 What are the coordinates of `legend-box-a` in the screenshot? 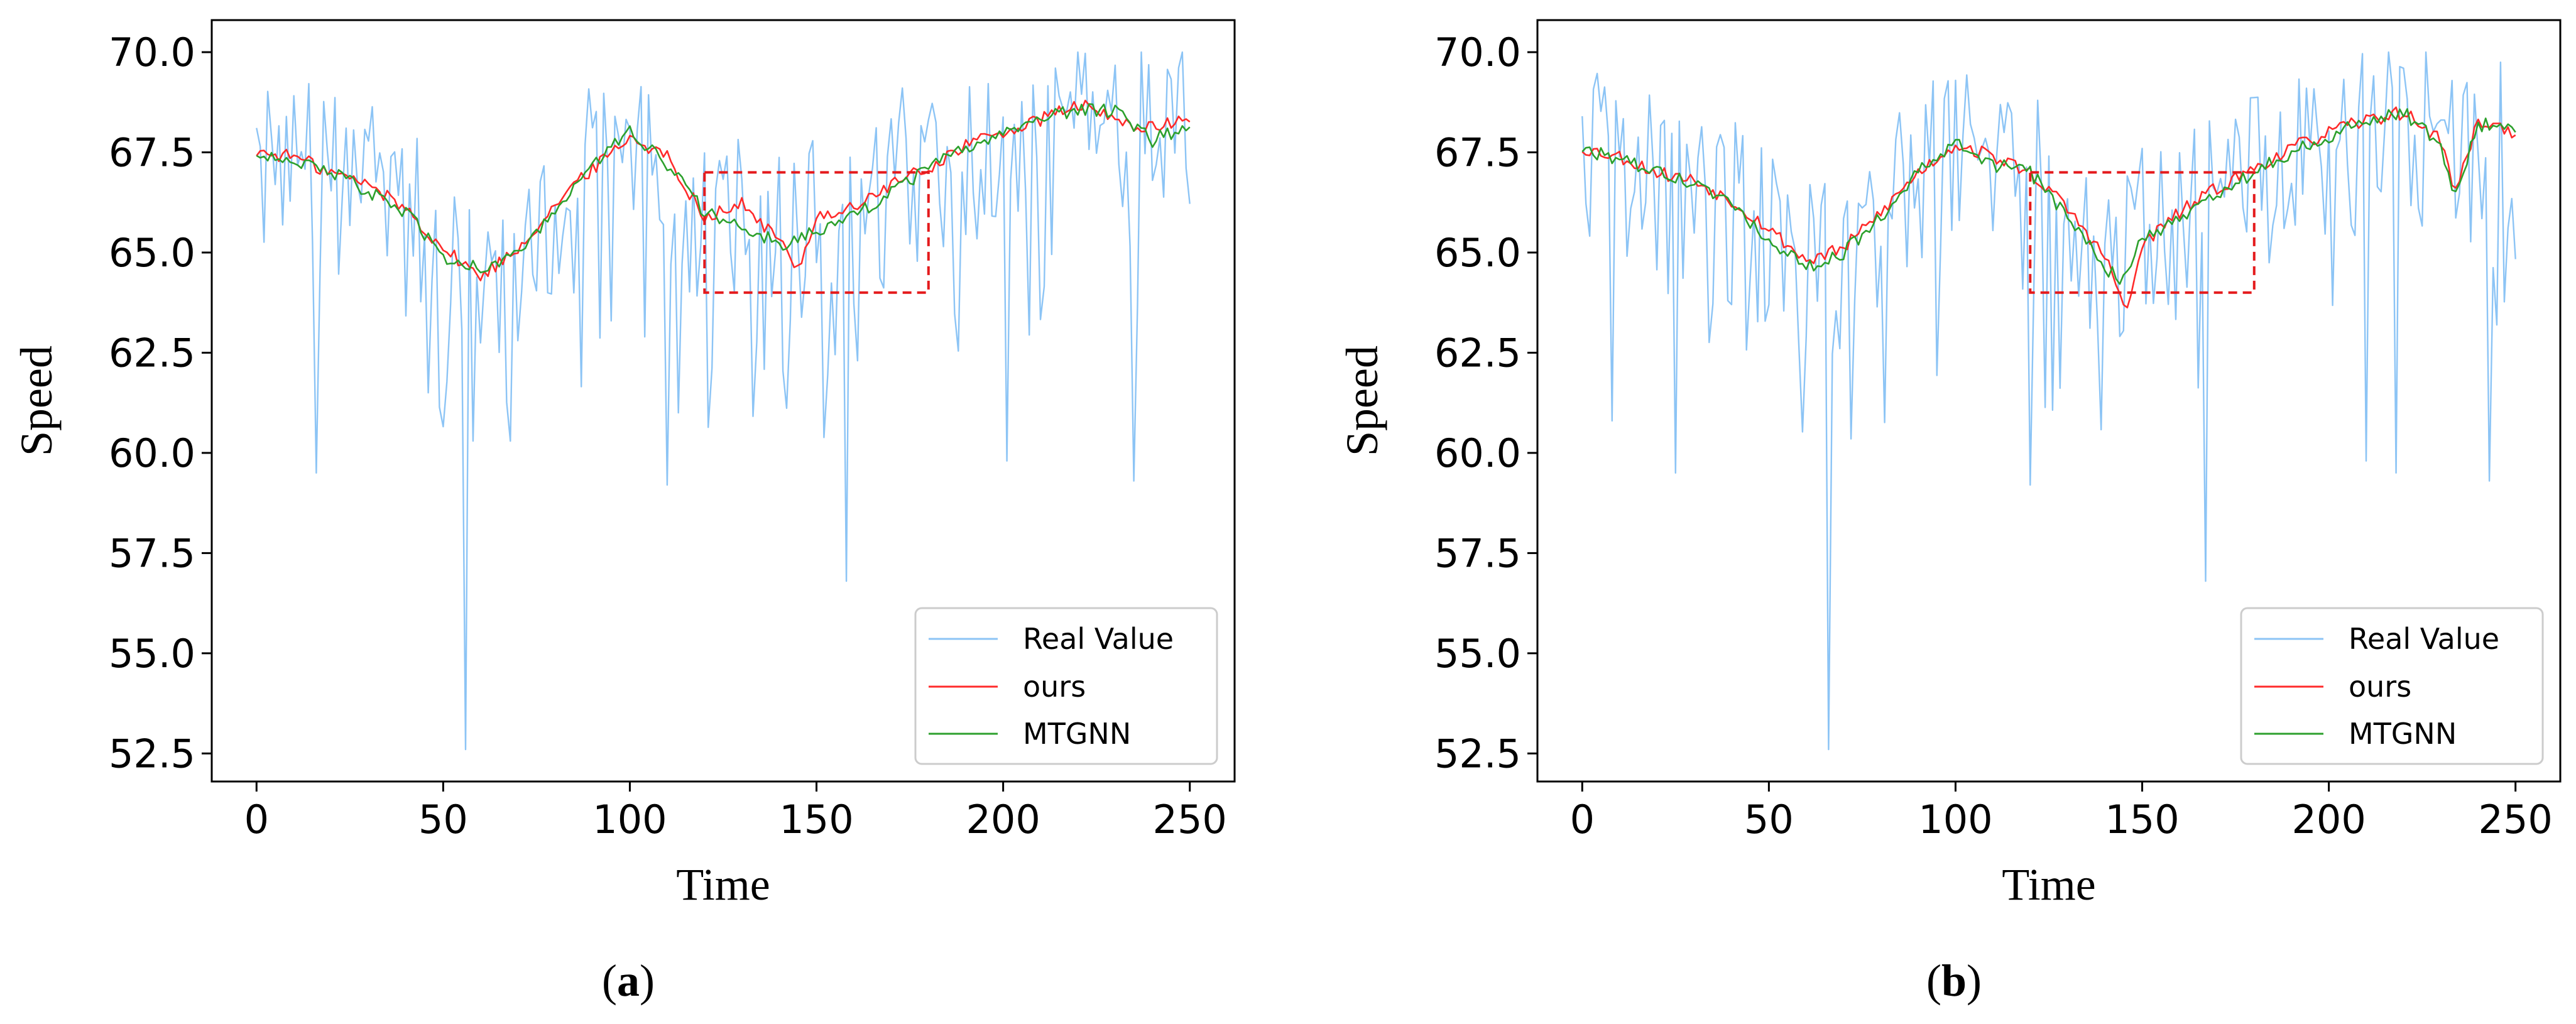 It's located at (1066, 686).